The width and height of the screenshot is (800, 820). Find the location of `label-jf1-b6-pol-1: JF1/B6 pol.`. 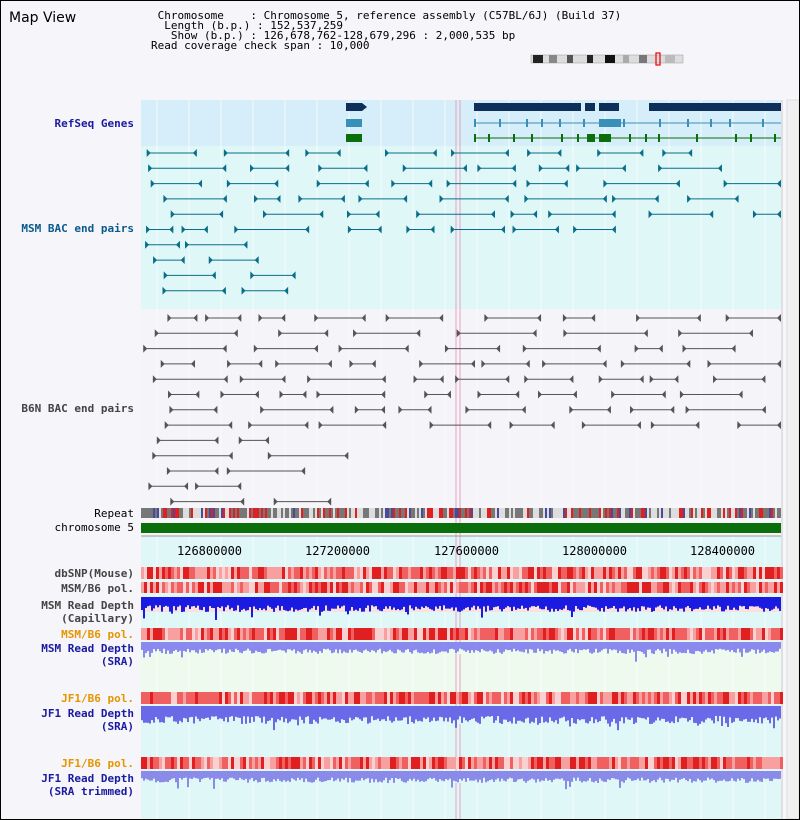

label-jf1-b6-pol-1: JF1/B6 pol. is located at coordinates (97, 698).